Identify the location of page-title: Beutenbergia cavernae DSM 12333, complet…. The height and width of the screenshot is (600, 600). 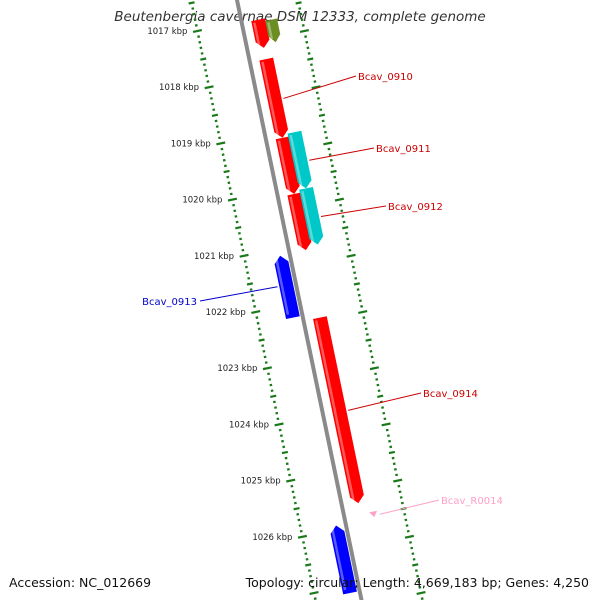
(300, 17).